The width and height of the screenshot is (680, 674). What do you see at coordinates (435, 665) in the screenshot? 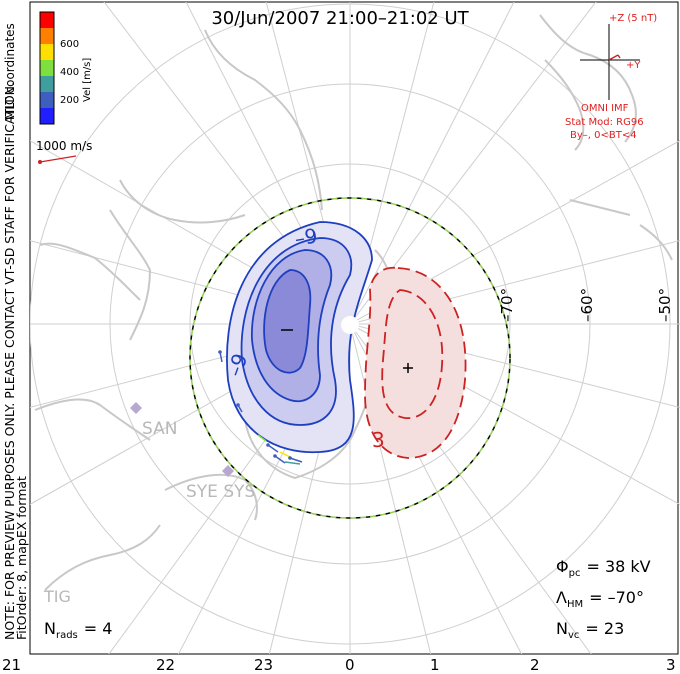
I see `mlt-label-1: 1` at bounding box center [435, 665].